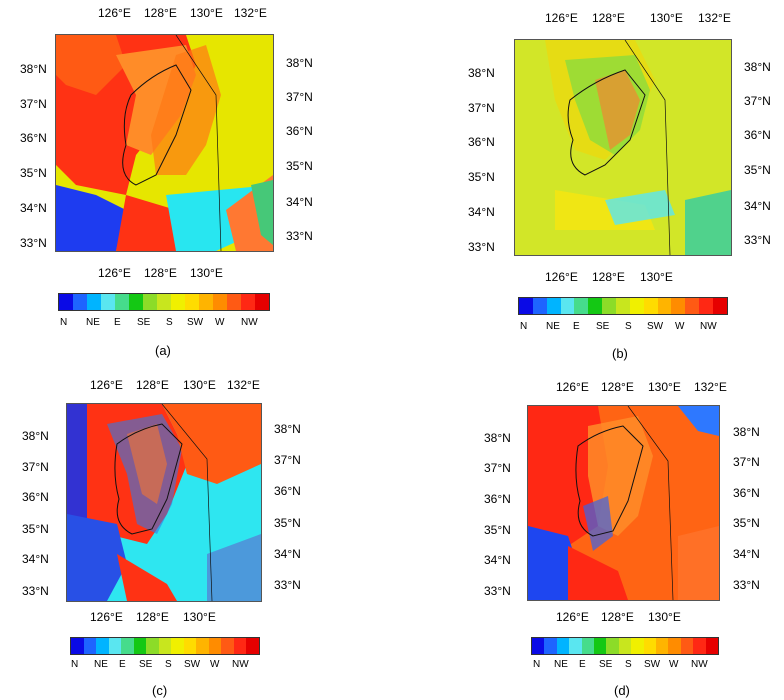 The image size is (784, 700). What do you see at coordinates (160, 690) in the screenshot?
I see `panel-caption: (c)` at bounding box center [160, 690].